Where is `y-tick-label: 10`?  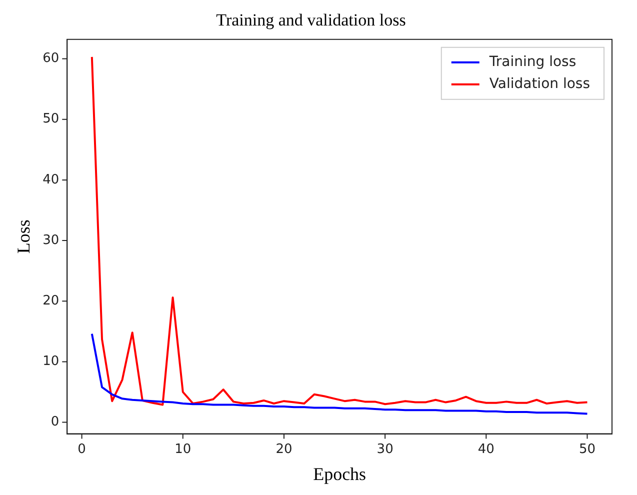
y-tick-label: 10 is located at coordinates (51, 362).